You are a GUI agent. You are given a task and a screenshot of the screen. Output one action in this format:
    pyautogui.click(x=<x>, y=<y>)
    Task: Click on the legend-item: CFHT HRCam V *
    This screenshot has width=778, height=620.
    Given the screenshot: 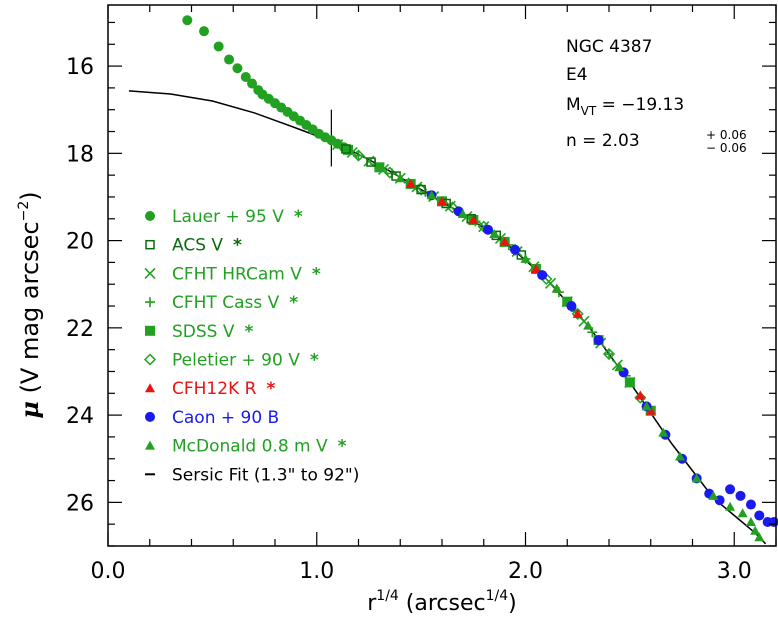 What is the action you would take?
    pyautogui.click(x=232, y=274)
    